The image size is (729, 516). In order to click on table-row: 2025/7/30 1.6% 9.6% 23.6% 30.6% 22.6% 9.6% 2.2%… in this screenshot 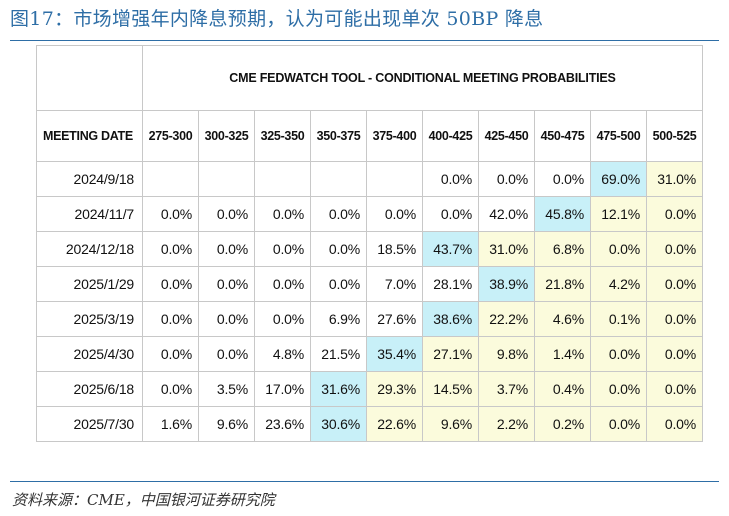, I will do `click(369, 424)`.